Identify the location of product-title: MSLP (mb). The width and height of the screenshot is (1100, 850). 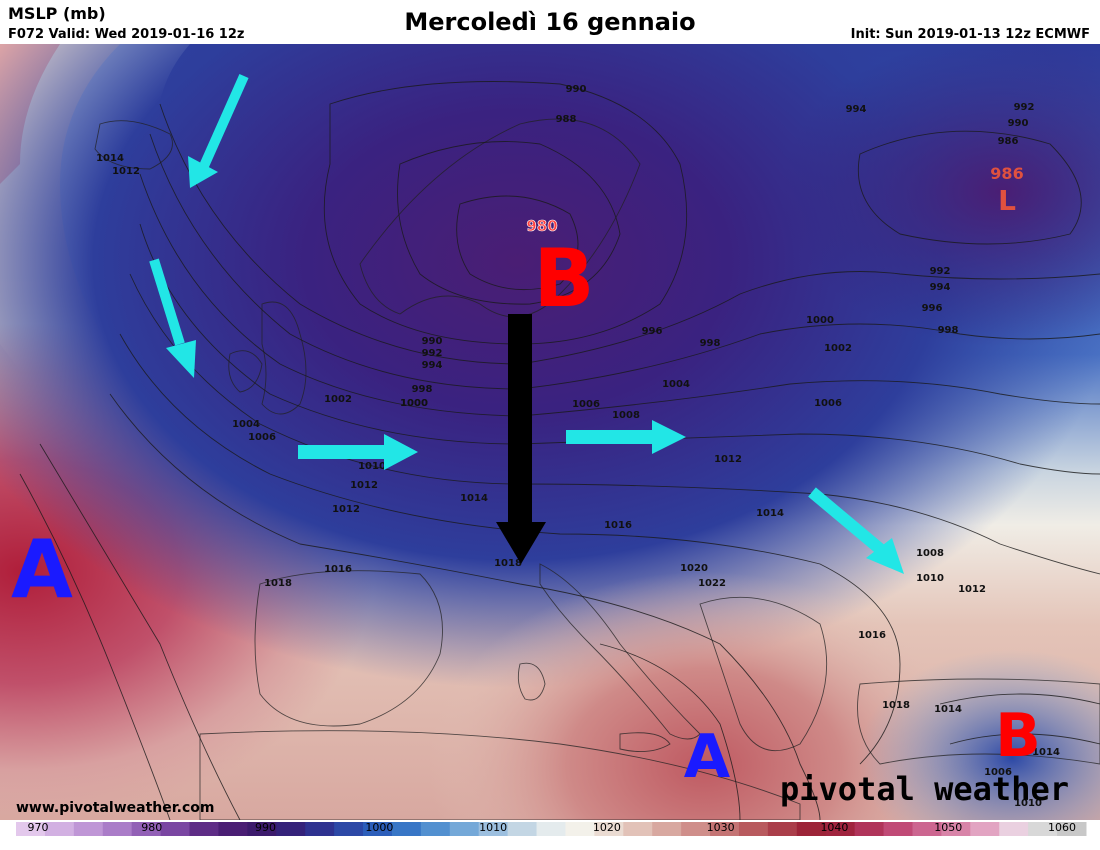
(57, 13).